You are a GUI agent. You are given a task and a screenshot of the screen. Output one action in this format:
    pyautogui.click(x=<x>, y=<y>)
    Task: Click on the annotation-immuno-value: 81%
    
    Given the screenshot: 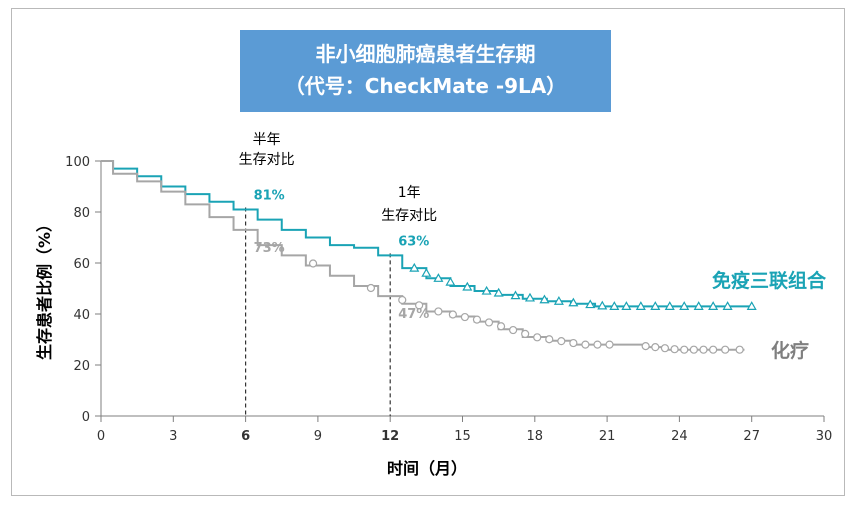 What is the action you would take?
    pyautogui.click(x=269, y=195)
    